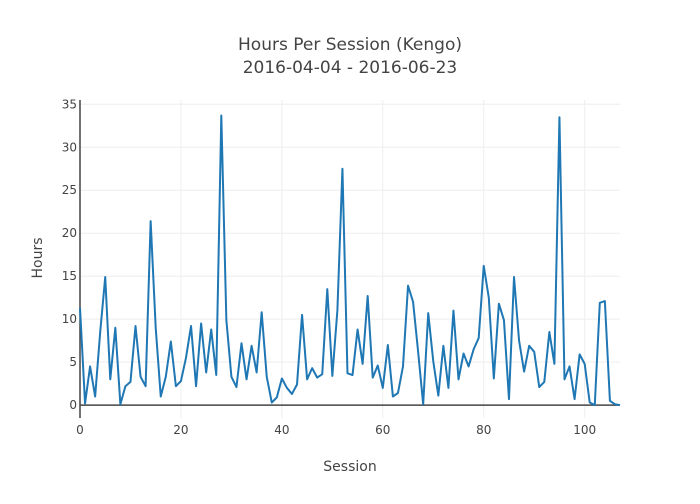 Image resolution: width=700 pixels, height=504 pixels. I want to click on y-tick-label: 5, so click(73, 362).